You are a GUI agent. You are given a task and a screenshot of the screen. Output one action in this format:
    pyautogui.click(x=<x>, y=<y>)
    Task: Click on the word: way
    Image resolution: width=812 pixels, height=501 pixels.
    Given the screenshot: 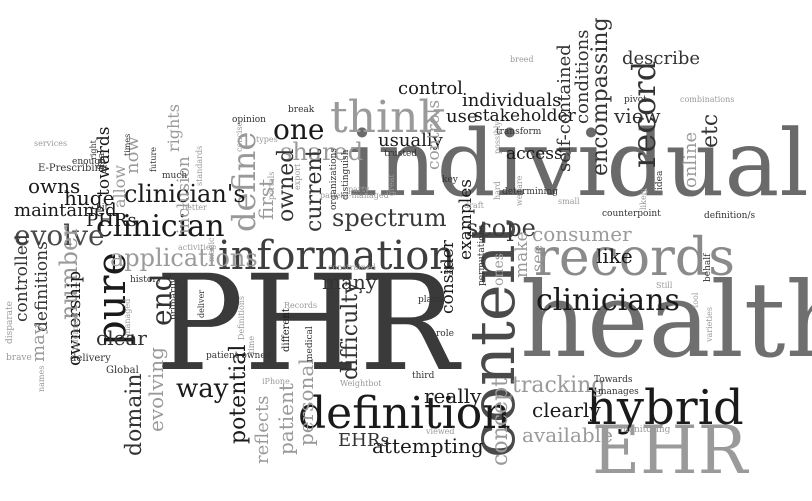 What is the action you would take?
    pyautogui.click(x=202, y=389)
    